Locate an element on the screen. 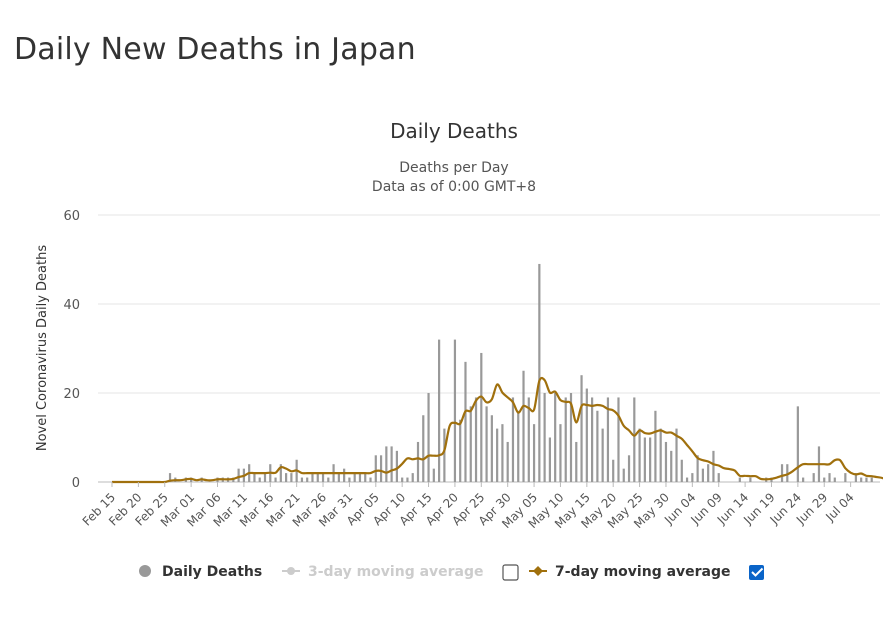 The image size is (883, 630). seven-day-average-path is located at coordinates (497, 430).